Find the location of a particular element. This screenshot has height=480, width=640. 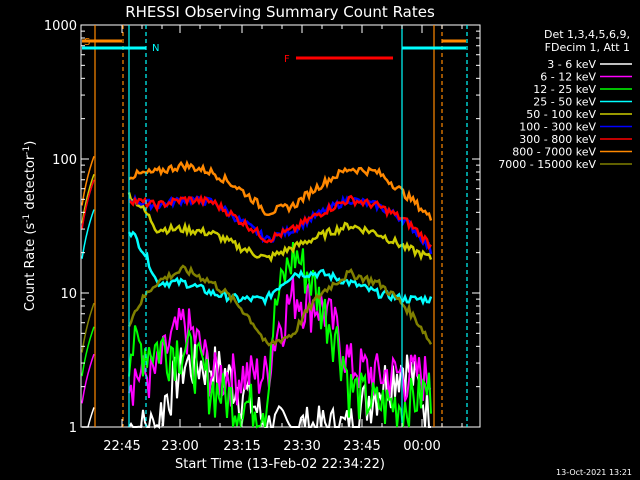

flag-letter: S is located at coordinates (87, 42).